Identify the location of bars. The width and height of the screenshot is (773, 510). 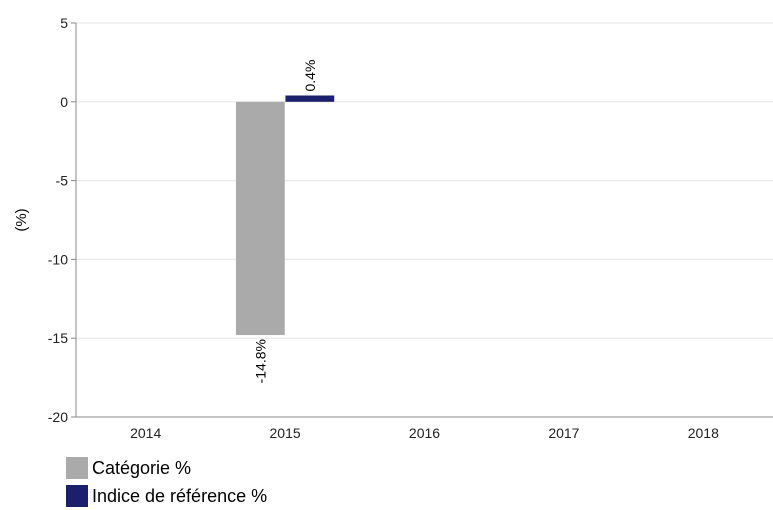
(285, 215).